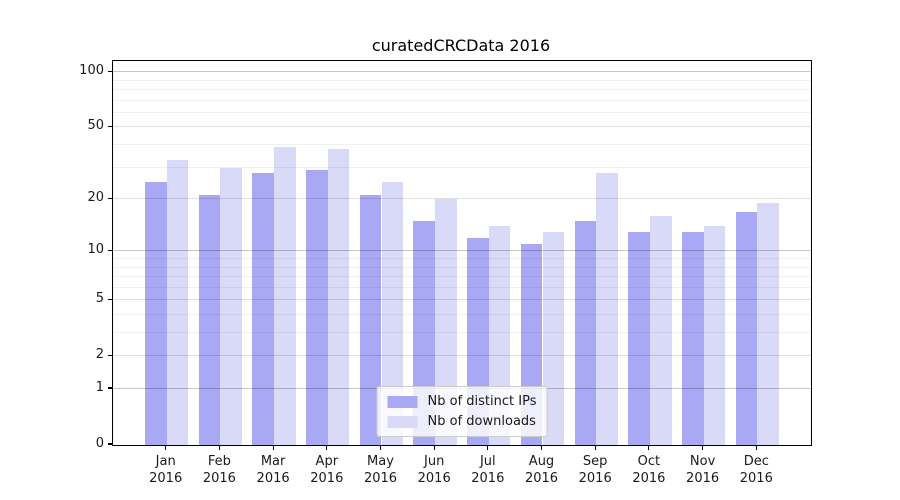 Image resolution: width=900 pixels, height=500 pixels. What do you see at coordinates (219, 470) in the screenshot?
I see `x-tick-label-feb: Feb 2016` at bounding box center [219, 470].